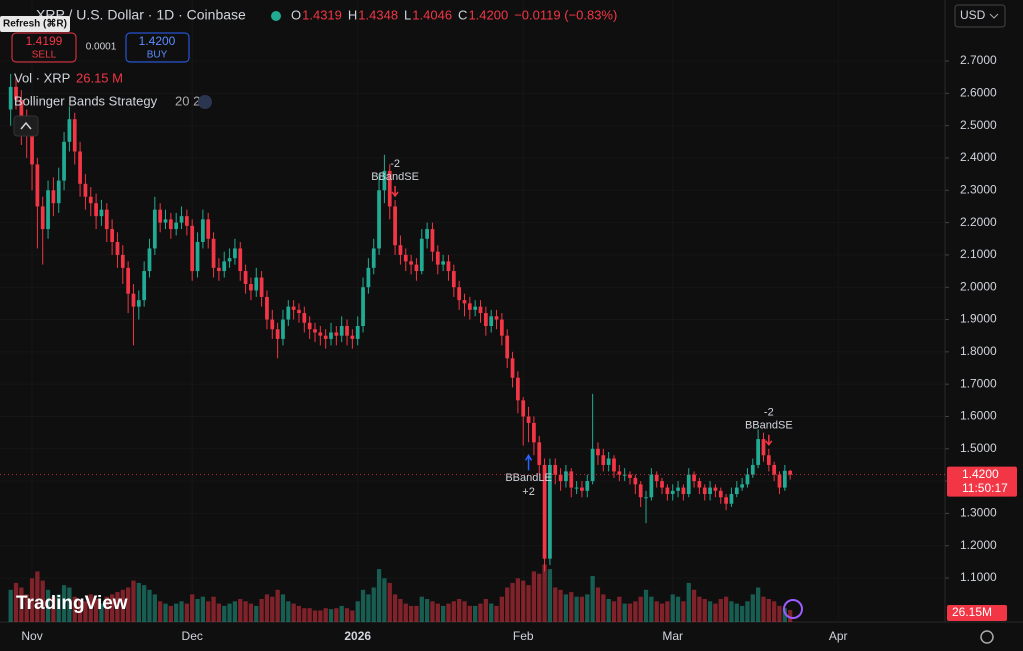 The height and width of the screenshot is (651, 1023). Describe the element at coordinates (978, 448) in the screenshot. I see `y-tick-label: 1.5000` at that location.